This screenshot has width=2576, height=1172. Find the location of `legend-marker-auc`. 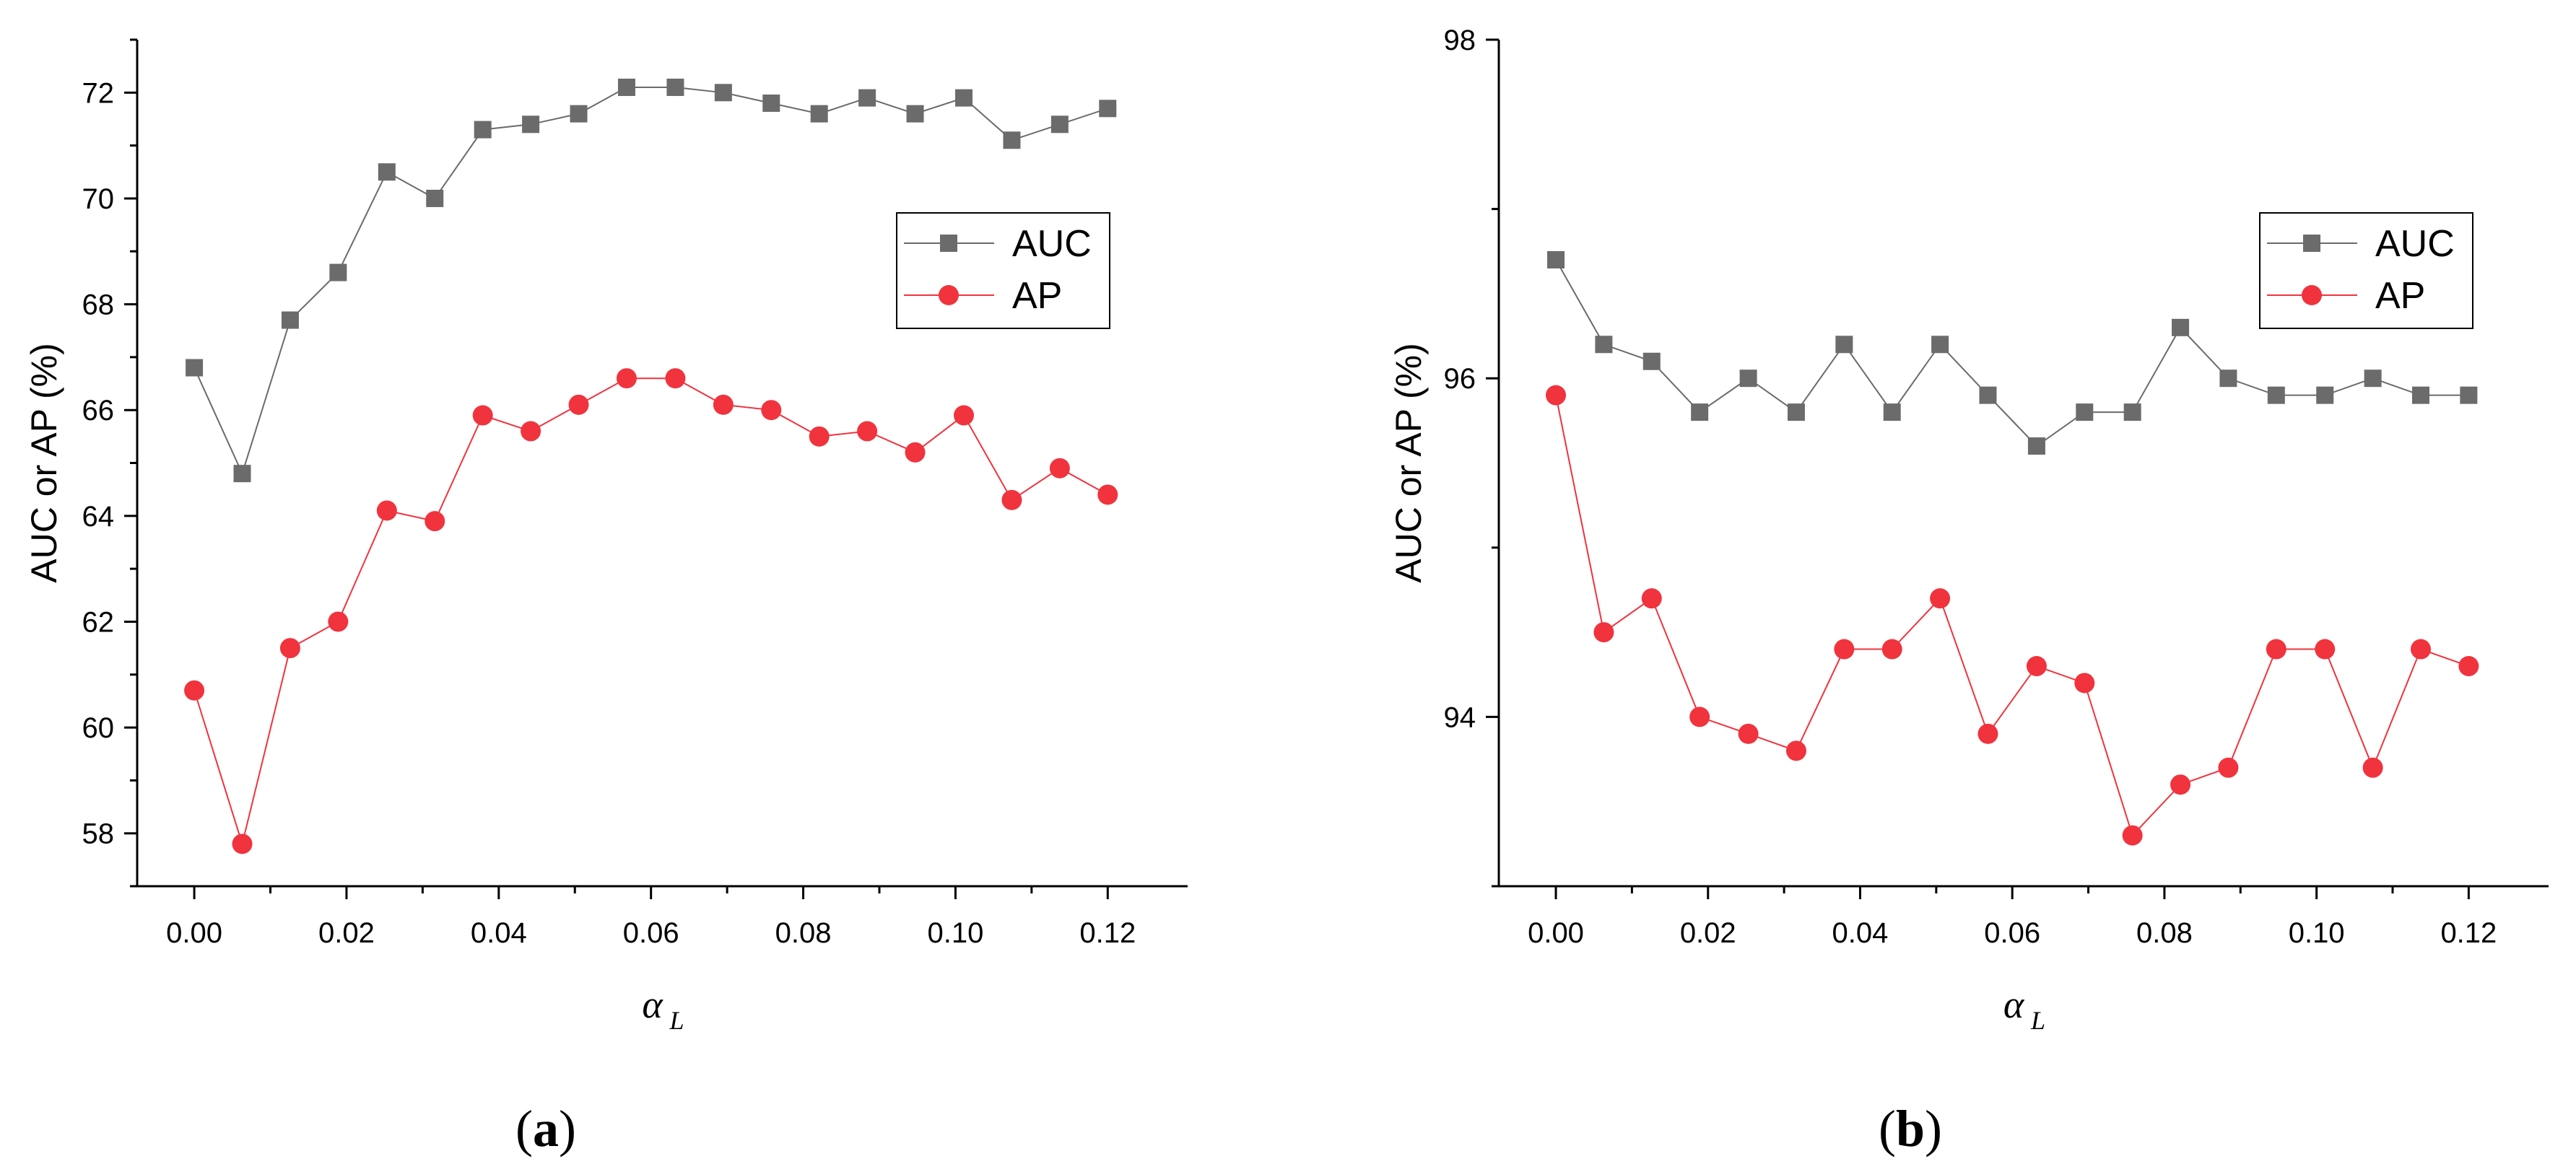

legend-marker-auc is located at coordinates (948, 243).